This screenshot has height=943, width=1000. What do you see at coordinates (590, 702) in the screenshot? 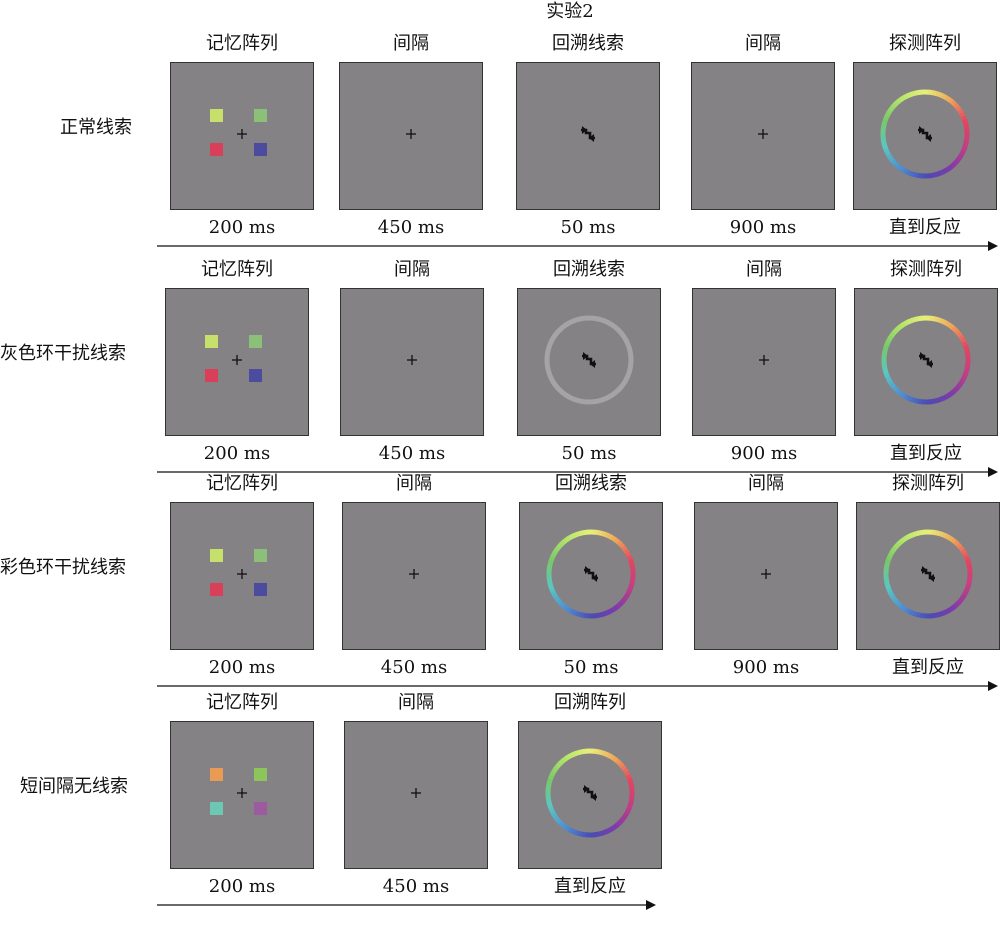
I see `frame-label: 回溯阵列` at bounding box center [590, 702].